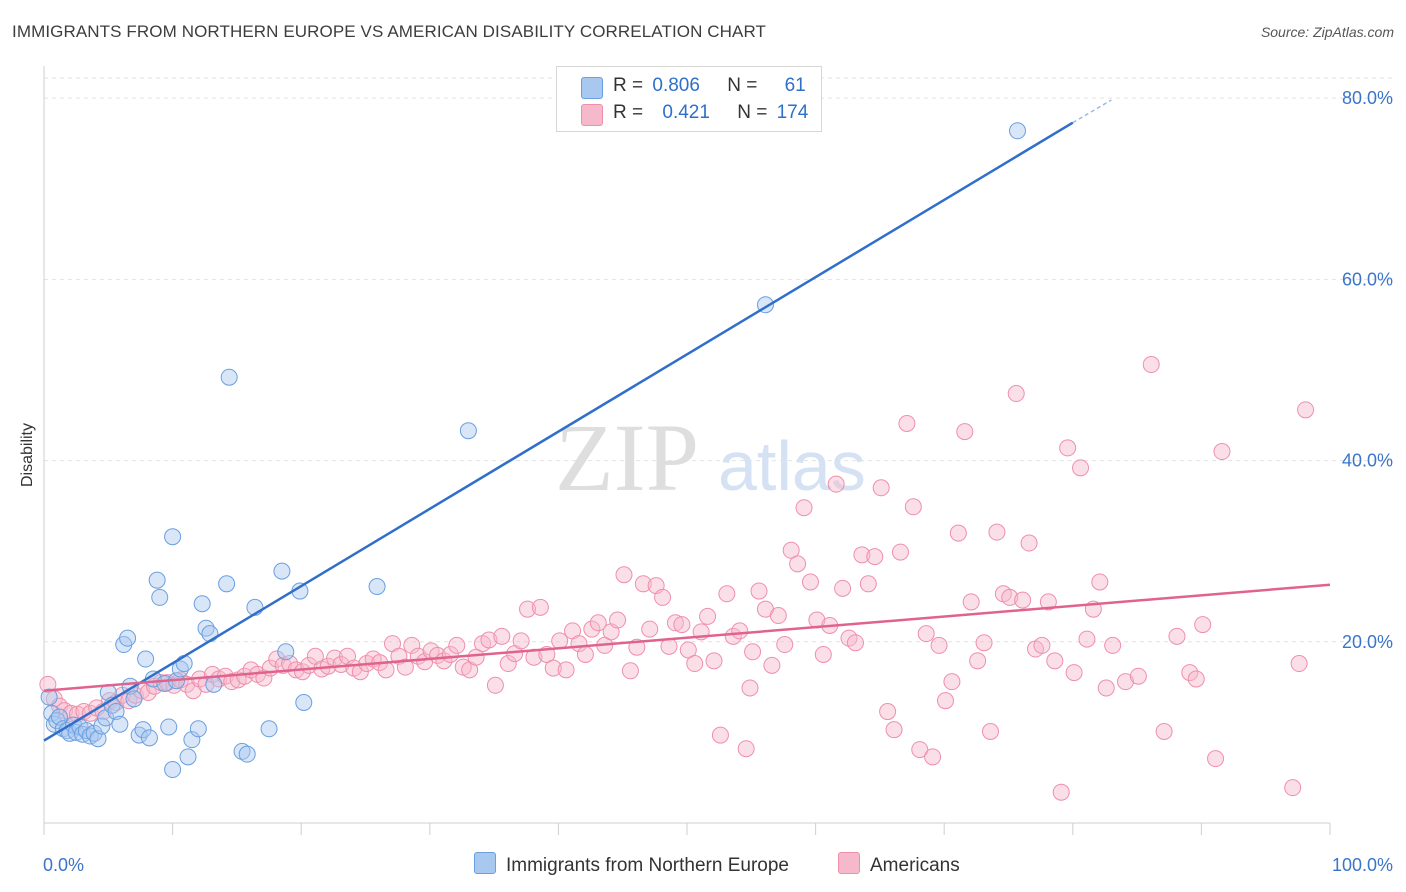 Image resolution: width=1406 pixels, height=892 pixels. I want to click on y-tick-label: 60.0%, so click(1367, 279).